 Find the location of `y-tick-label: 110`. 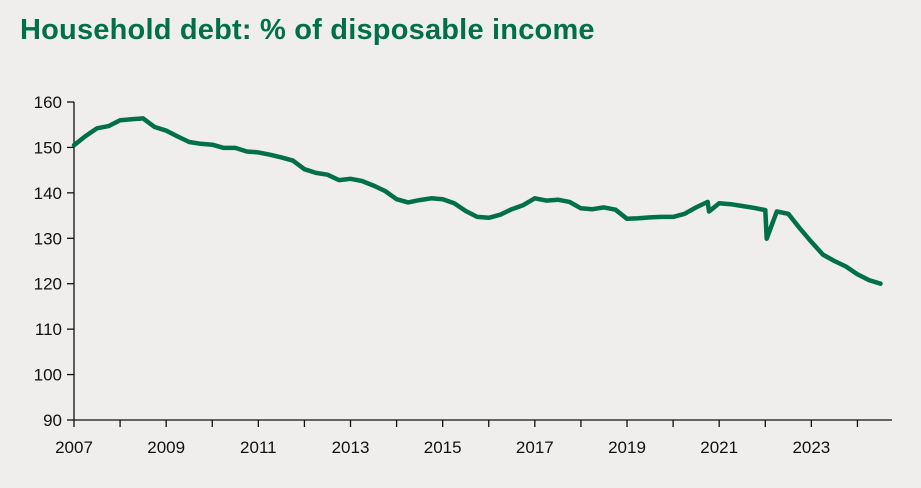

y-tick-label: 110 is located at coordinates (48, 329).